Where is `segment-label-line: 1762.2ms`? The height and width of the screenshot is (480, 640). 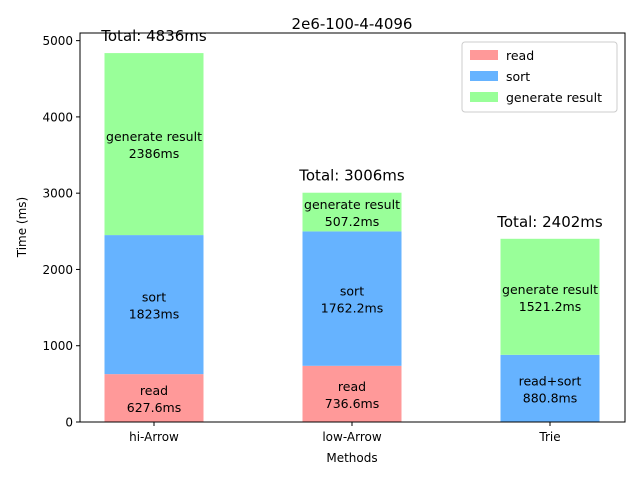 segment-label-line: 1762.2ms is located at coordinates (352, 308).